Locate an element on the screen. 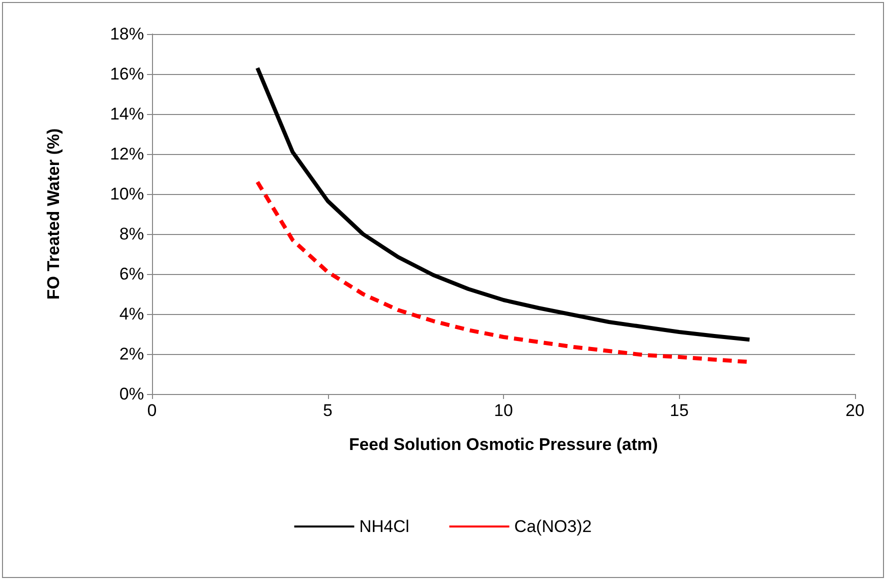 This screenshot has width=886, height=580. x-tick-label: 0 is located at coordinates (152, 410).